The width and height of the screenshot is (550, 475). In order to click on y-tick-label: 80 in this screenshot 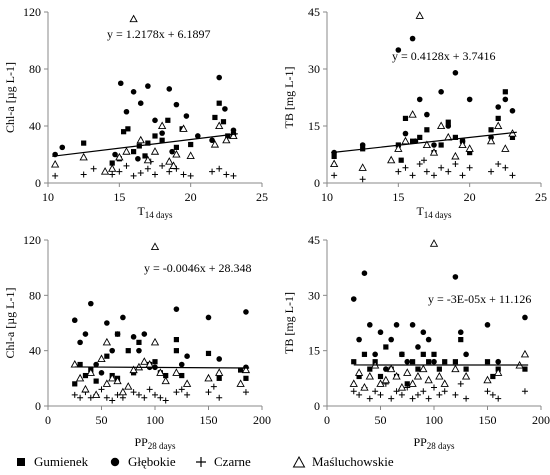, I will do `click(35, 69)`.